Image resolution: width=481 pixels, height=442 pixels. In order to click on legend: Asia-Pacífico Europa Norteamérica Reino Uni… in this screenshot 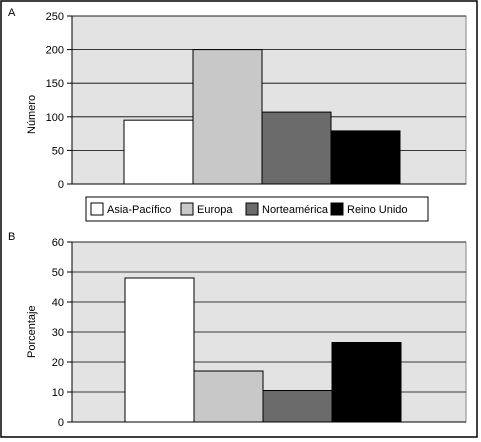, I will do `click(257, 209)`.